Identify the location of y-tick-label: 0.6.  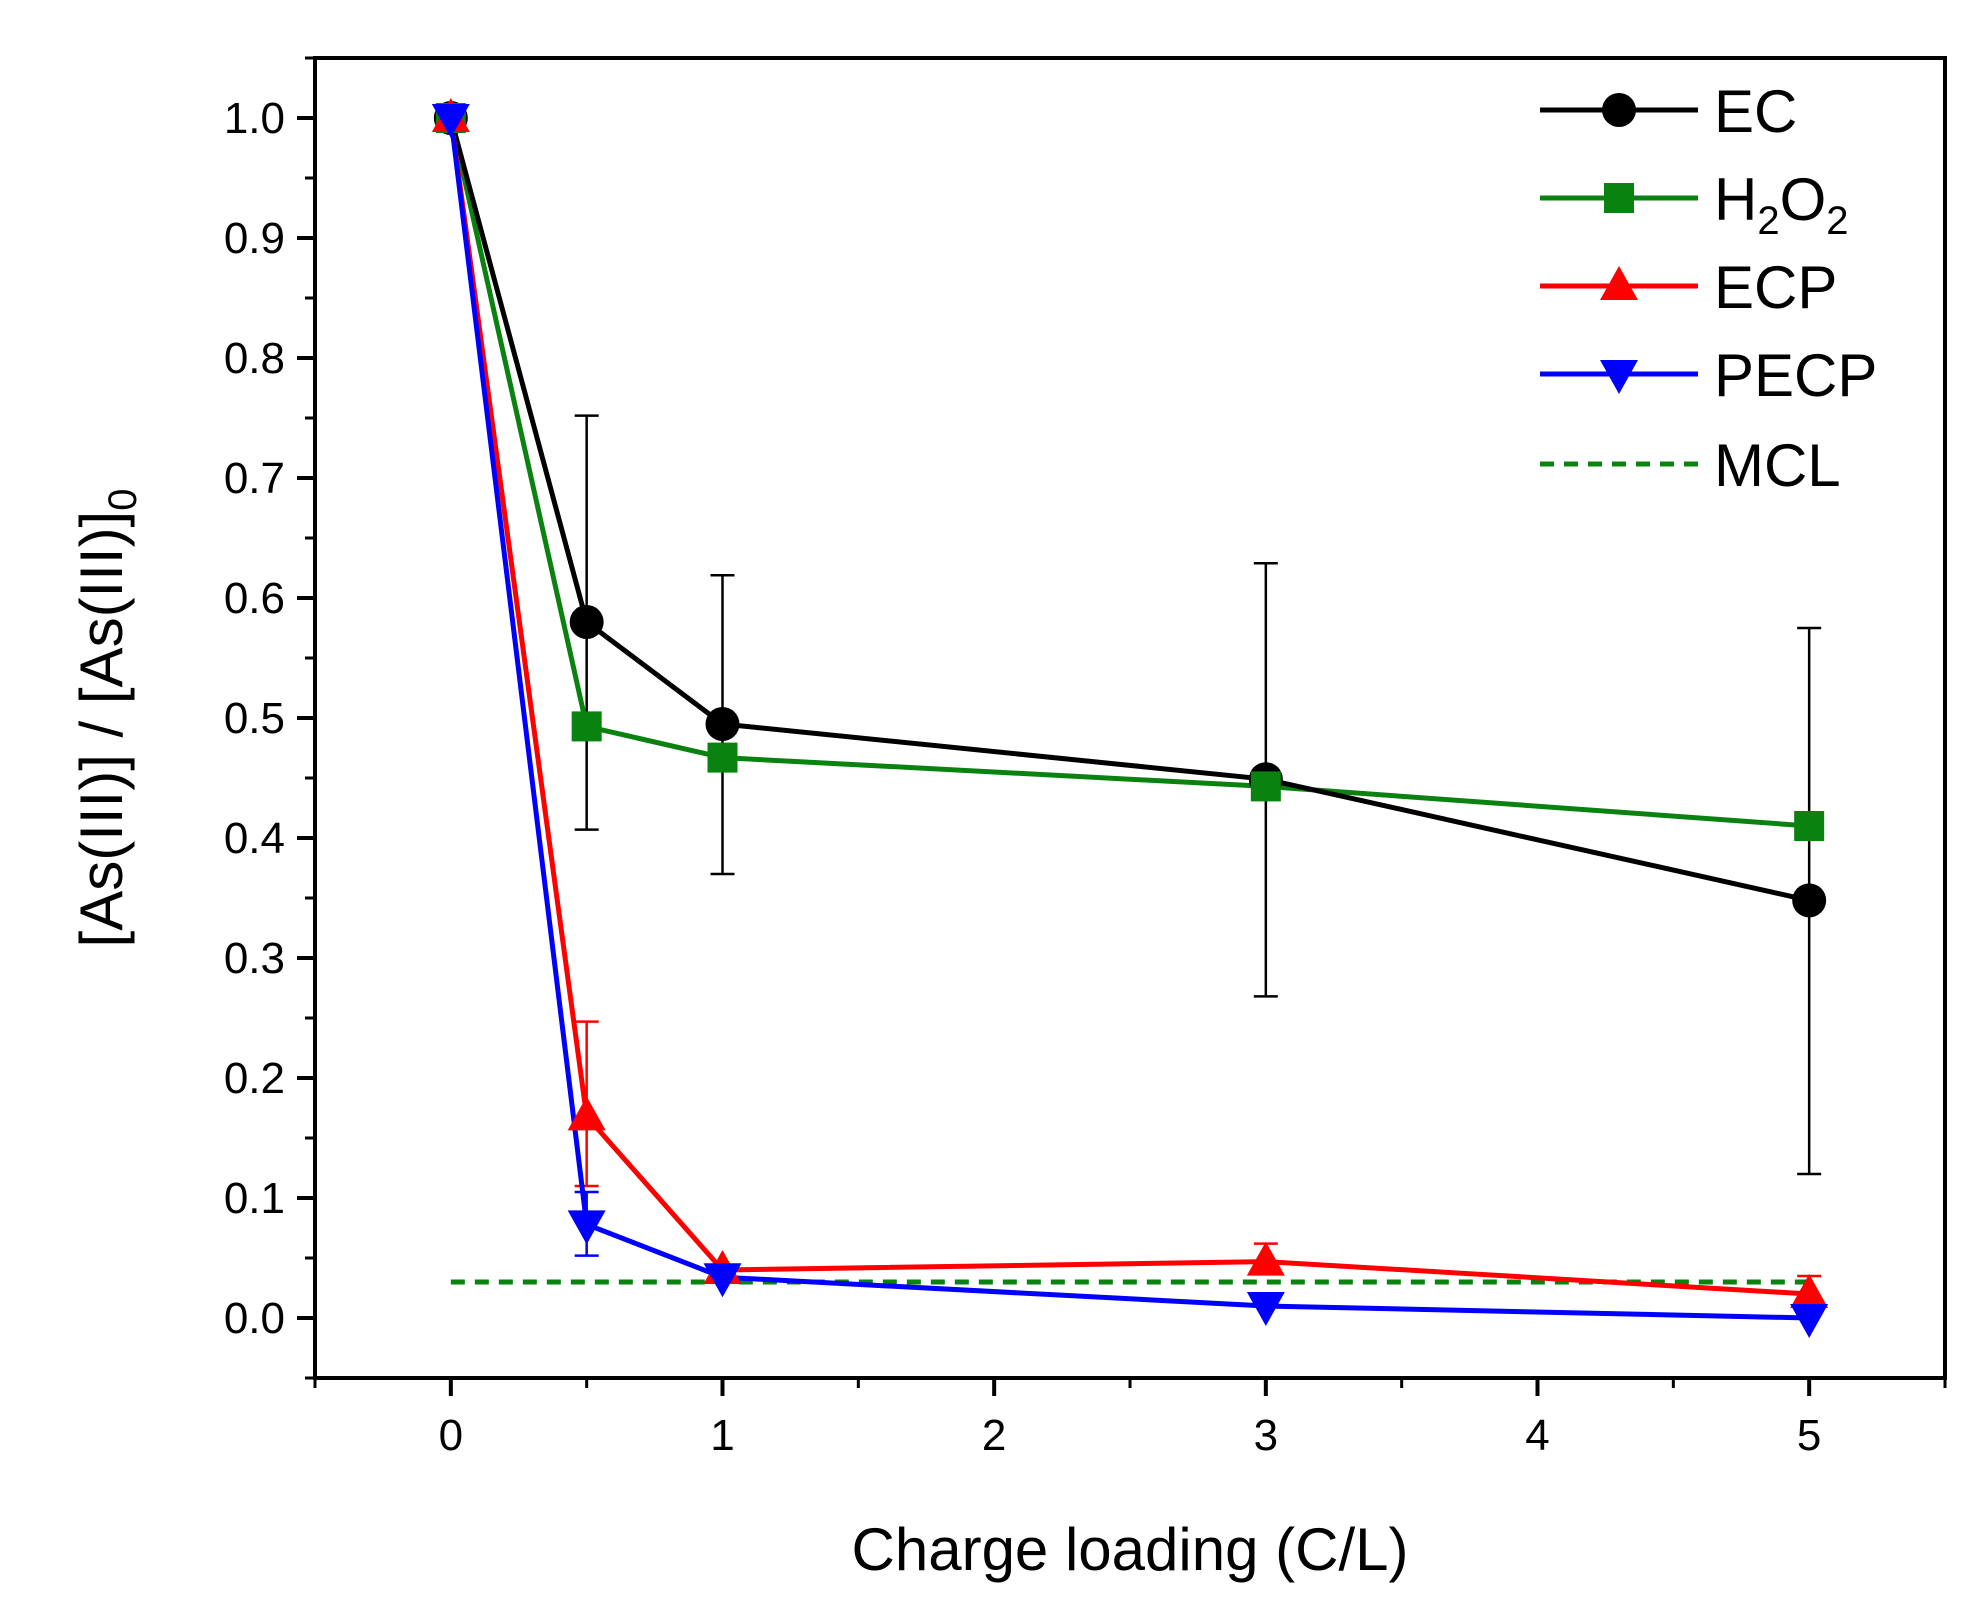
(254, 598).